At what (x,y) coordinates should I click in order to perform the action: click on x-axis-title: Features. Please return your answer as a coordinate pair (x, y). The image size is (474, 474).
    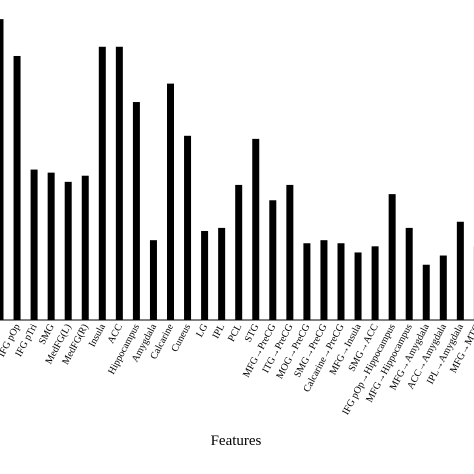
    Looking at the image, I should click on (236, 441).